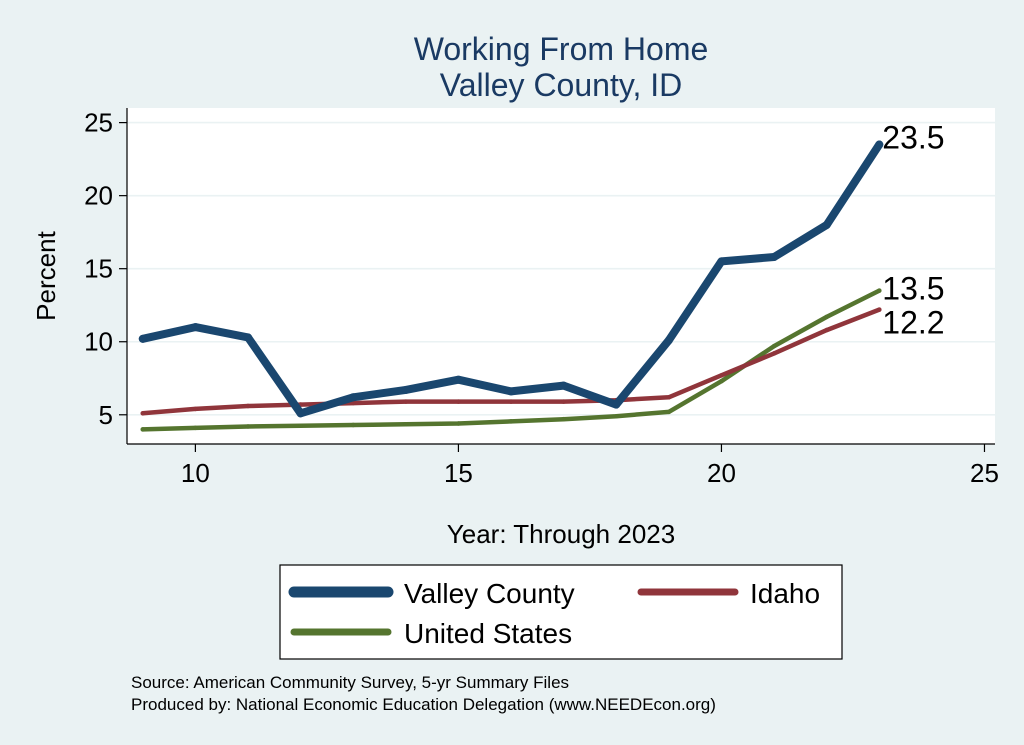 Image resolution: width=1024 pixels, height=745 pixels. Describe the element at coordinates (913, 289) in the screenshot. I see `end-label-united-states: 13.5` at that location.